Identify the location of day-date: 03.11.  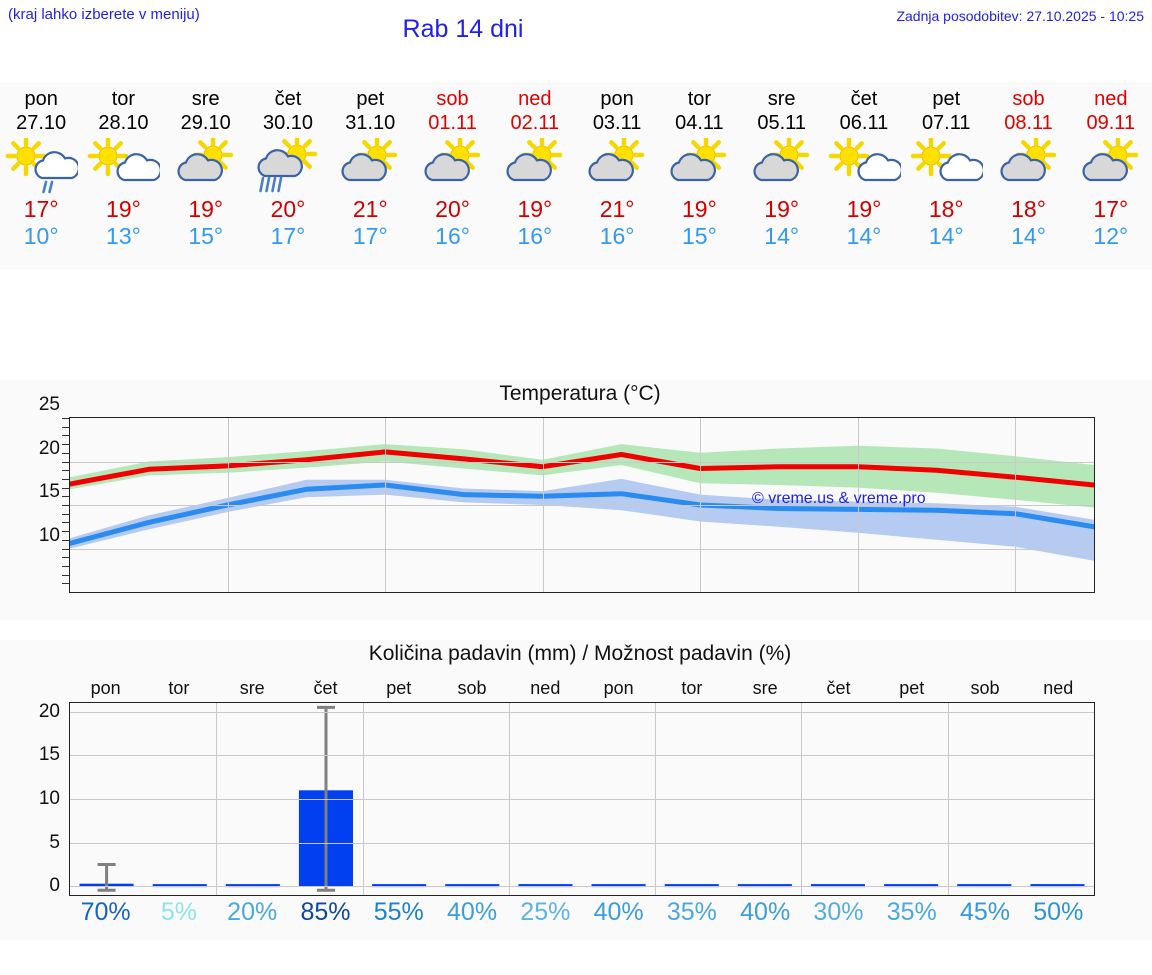
(617, 123).